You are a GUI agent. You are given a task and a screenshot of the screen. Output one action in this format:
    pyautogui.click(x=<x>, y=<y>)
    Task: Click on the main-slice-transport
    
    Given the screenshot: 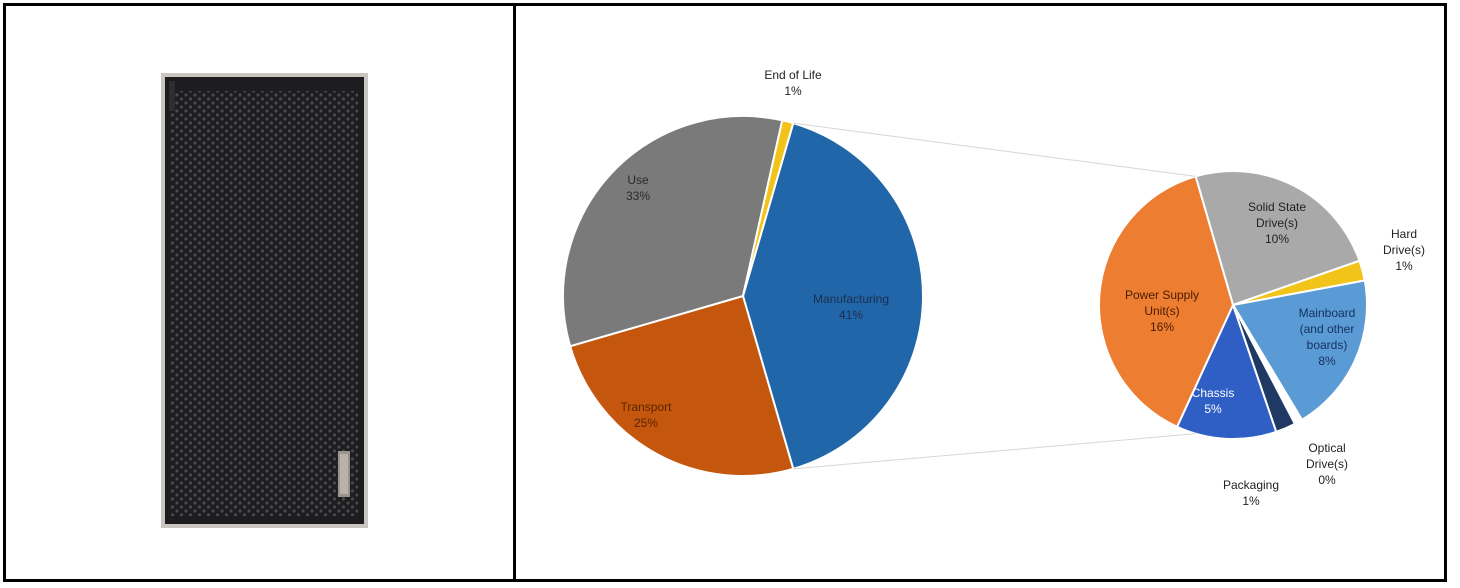 What is the action you would take?
    pyautogui.click(x=681, y=385)
    